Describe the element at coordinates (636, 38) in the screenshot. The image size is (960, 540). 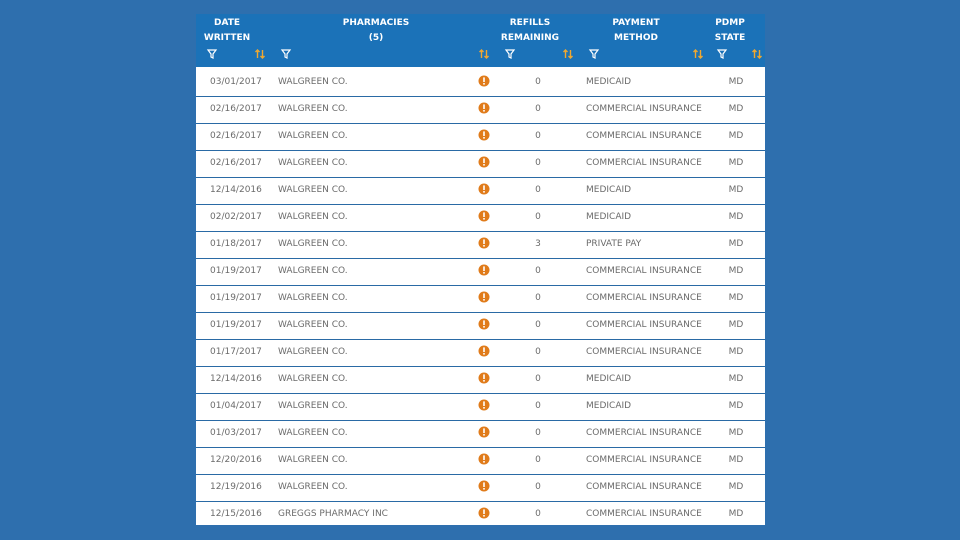
I see `column-header: METHOD` at that location.